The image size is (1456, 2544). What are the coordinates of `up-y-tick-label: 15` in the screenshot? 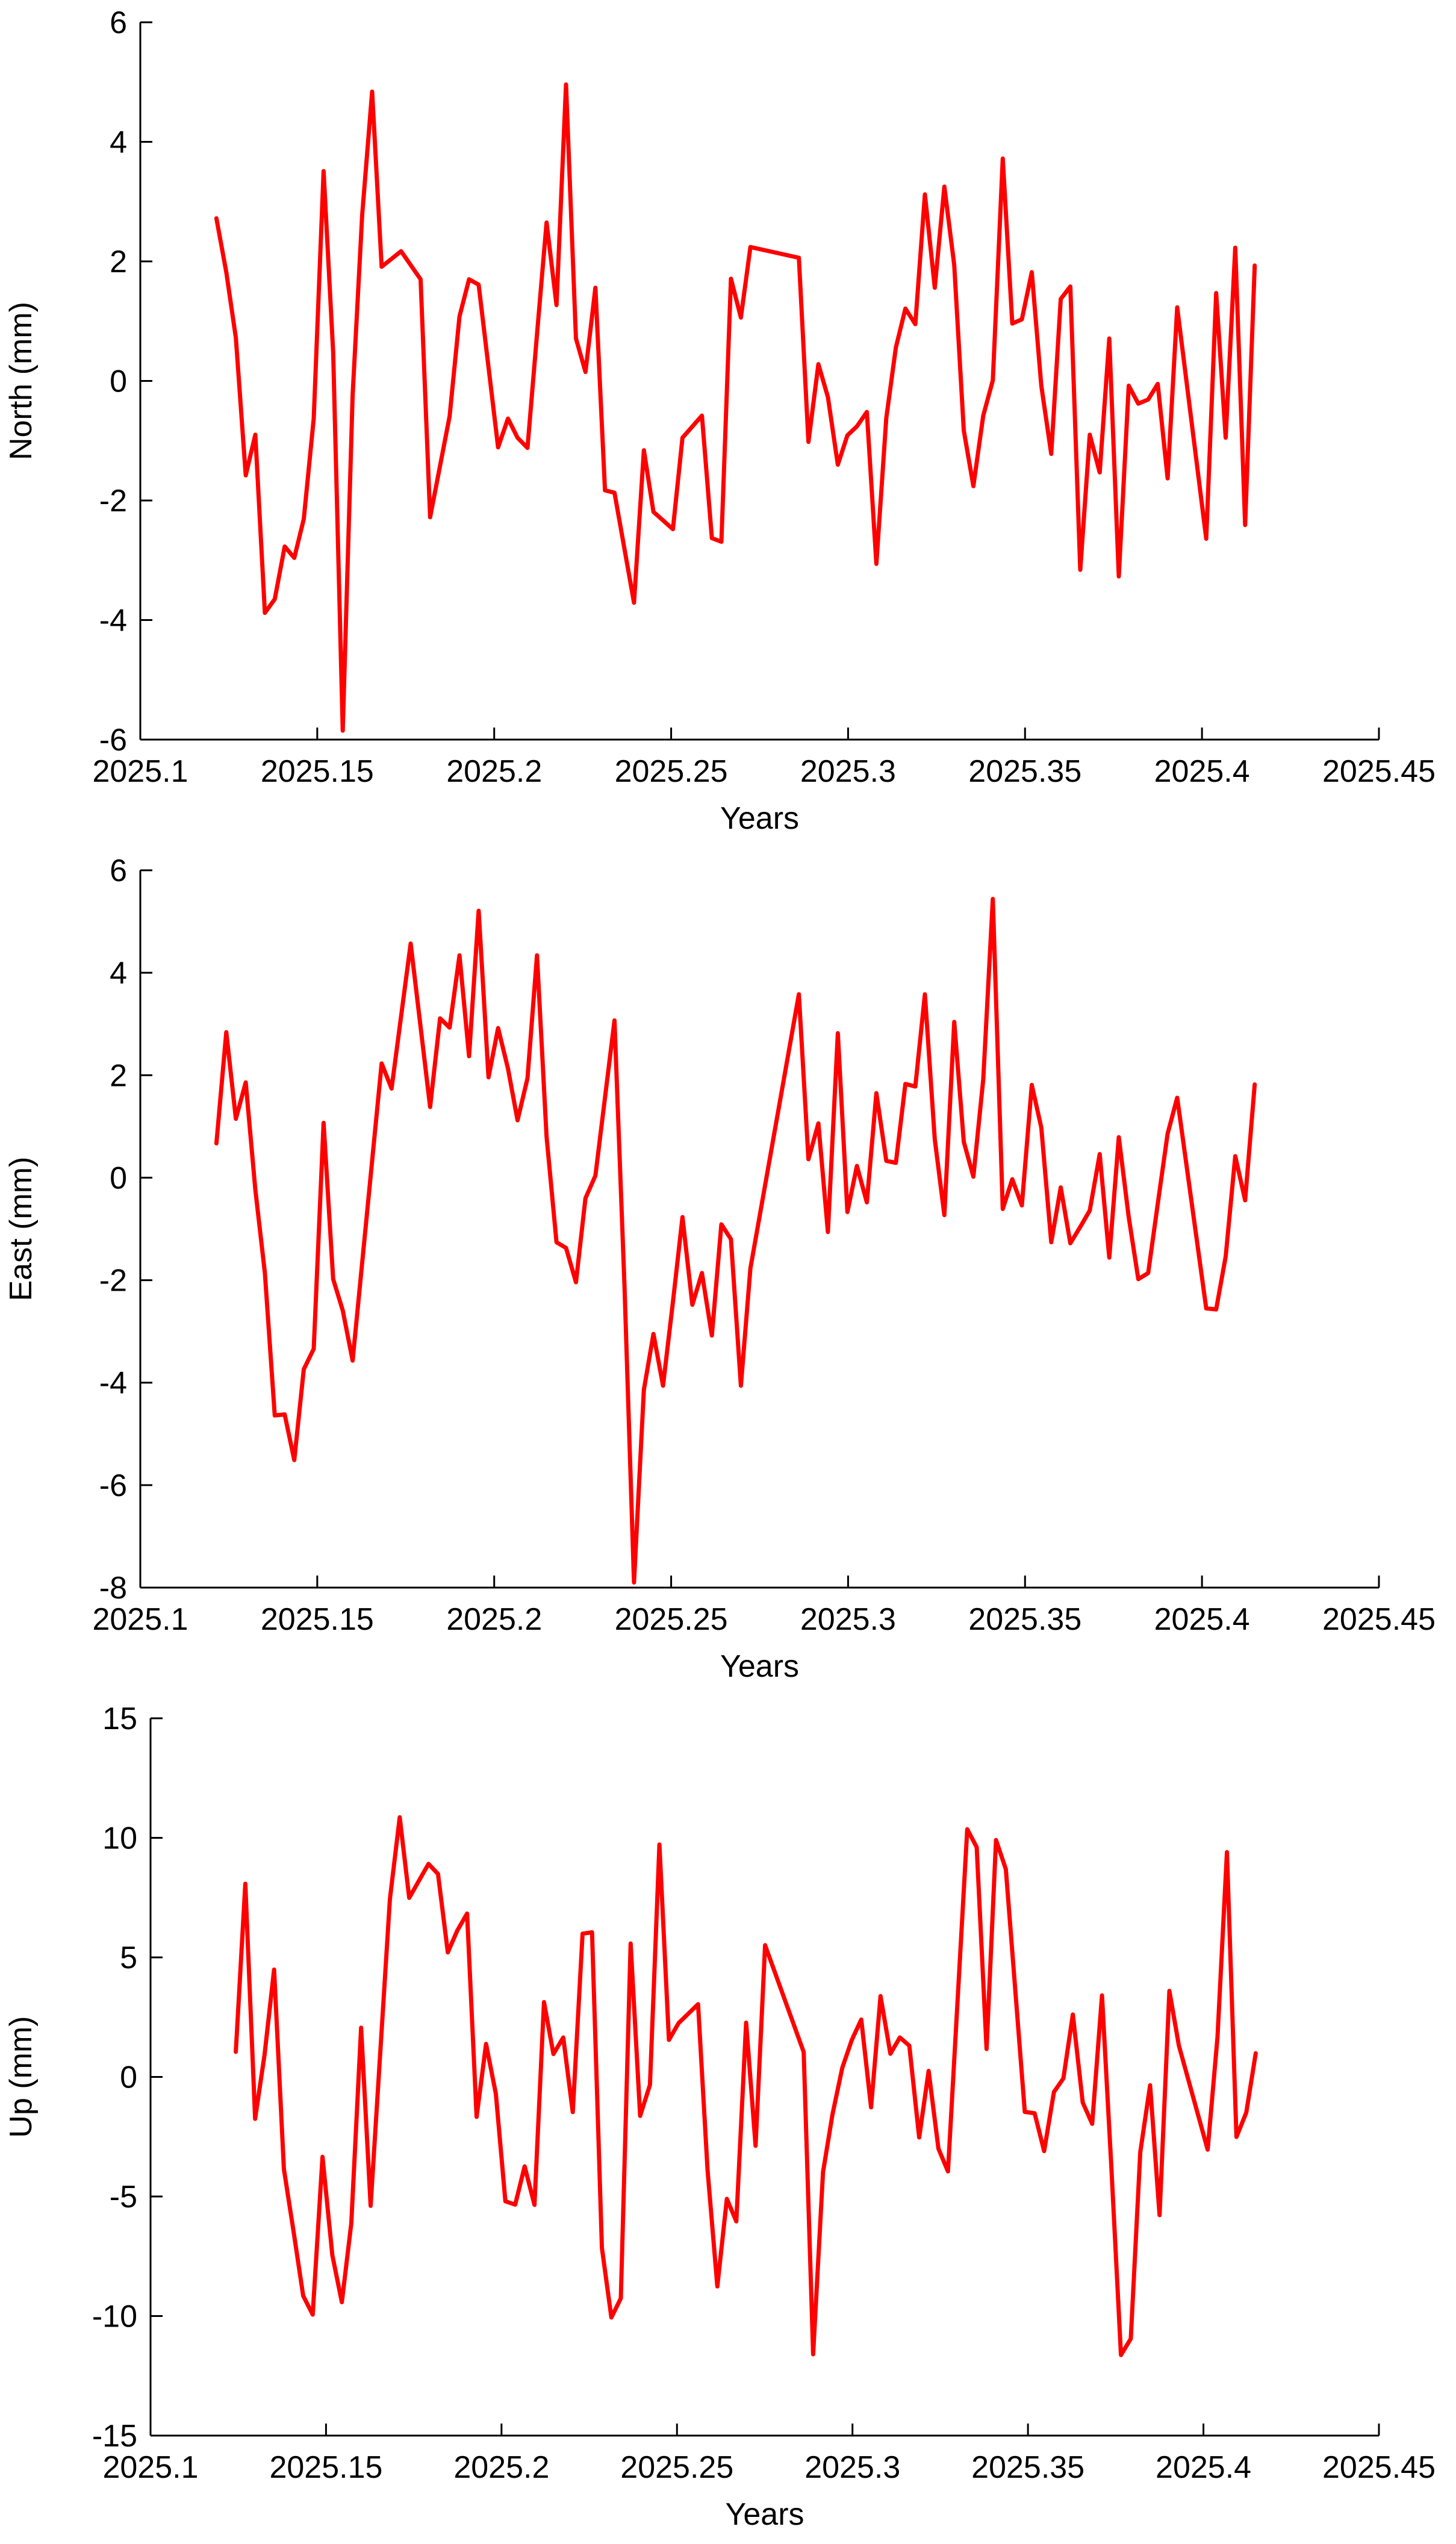 It's located at (120, 1718).